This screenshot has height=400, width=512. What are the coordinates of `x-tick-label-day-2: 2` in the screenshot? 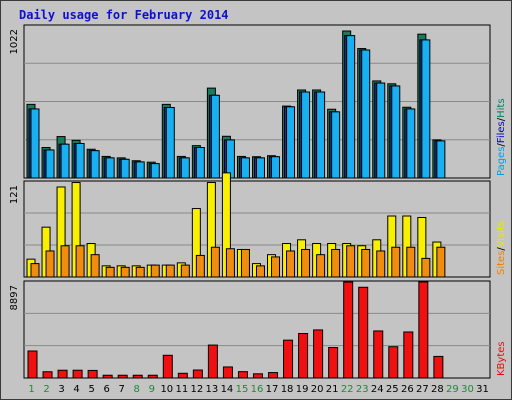 It's located at (46, 389).